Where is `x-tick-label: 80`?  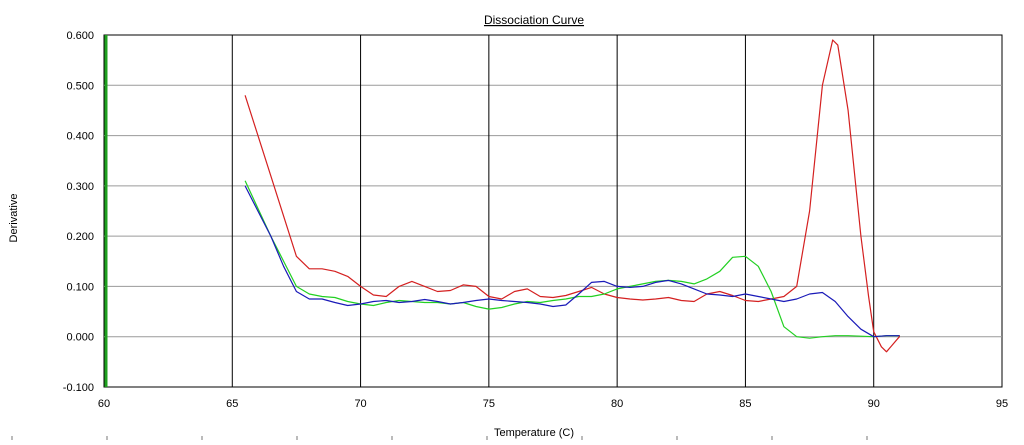
x-tick-label: 80 is located at coordinates (617, 404).